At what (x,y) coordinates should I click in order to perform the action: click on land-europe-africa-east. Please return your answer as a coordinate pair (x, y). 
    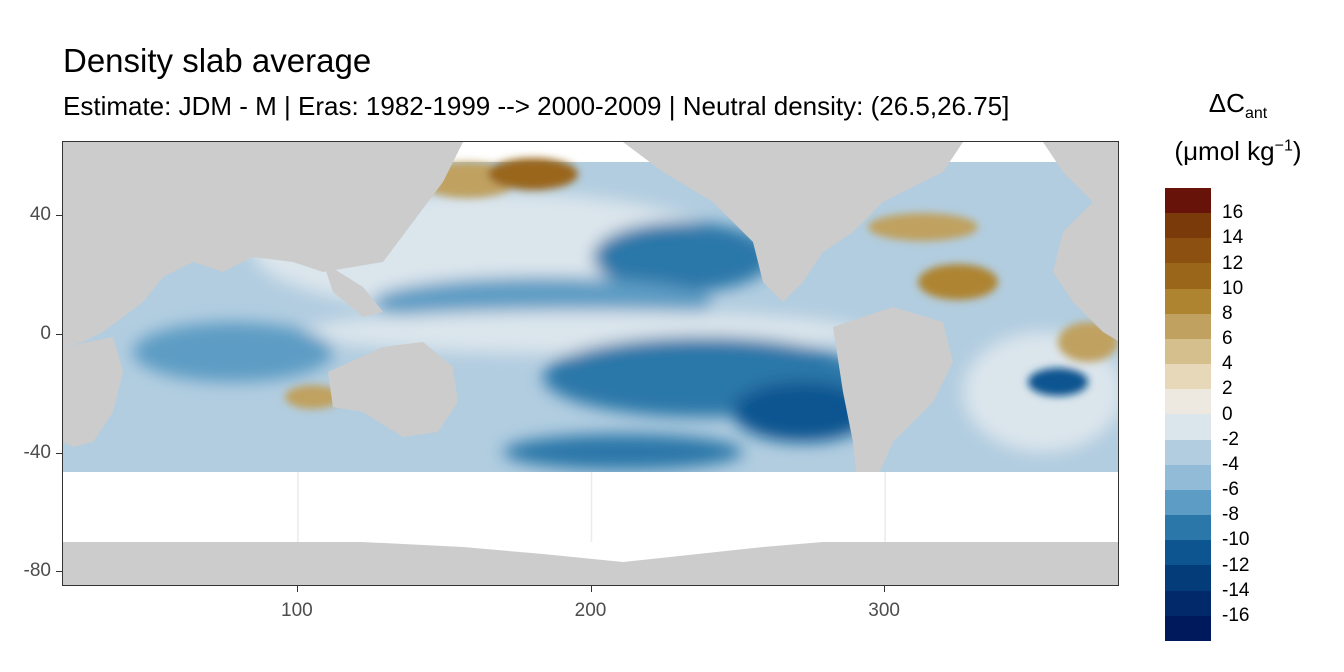
    Looking at the image, I should click on (1080, 241).